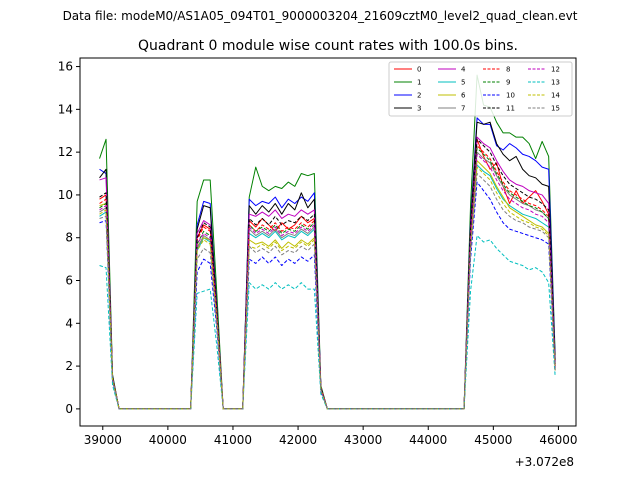 The image size is (640, 480). Describe the element at coordinates (65, 152) in the screenshot. I see `y-tick-label: 12` at that location.